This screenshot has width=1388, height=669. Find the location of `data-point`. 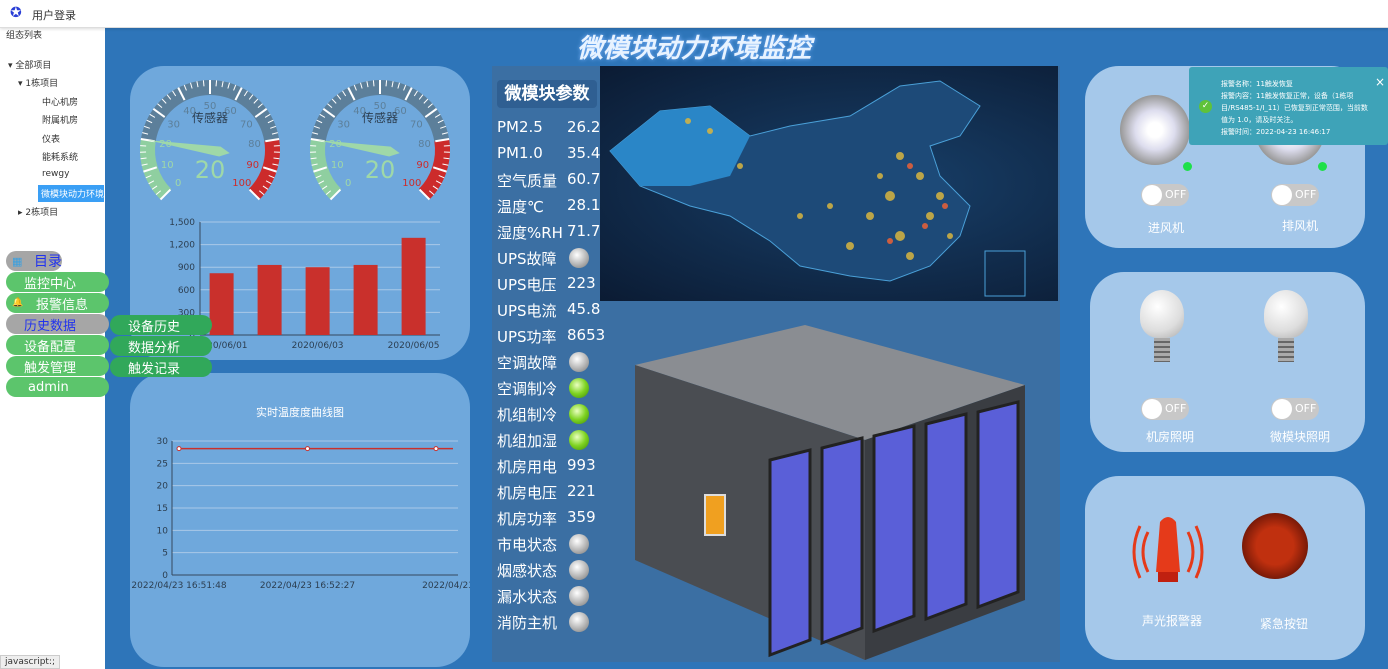

data-point is located at coordinates (436, 449).